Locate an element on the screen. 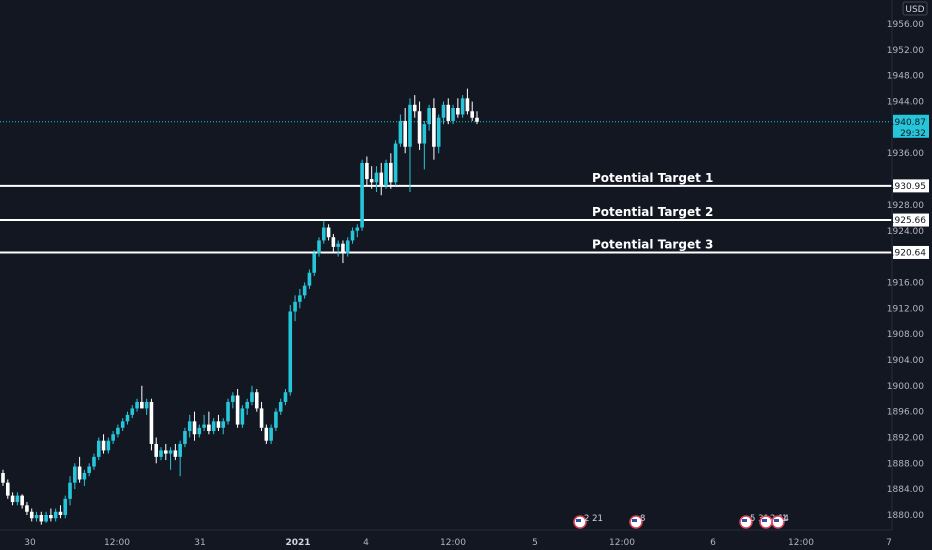  economic-event-marker: 5 31 is located at coordinates (754, 521).